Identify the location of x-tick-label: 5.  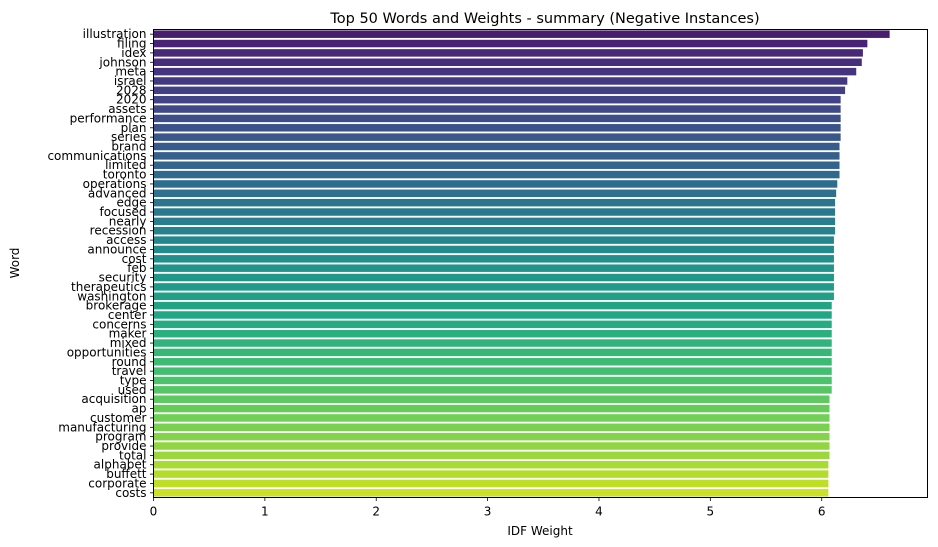
(711, 512).